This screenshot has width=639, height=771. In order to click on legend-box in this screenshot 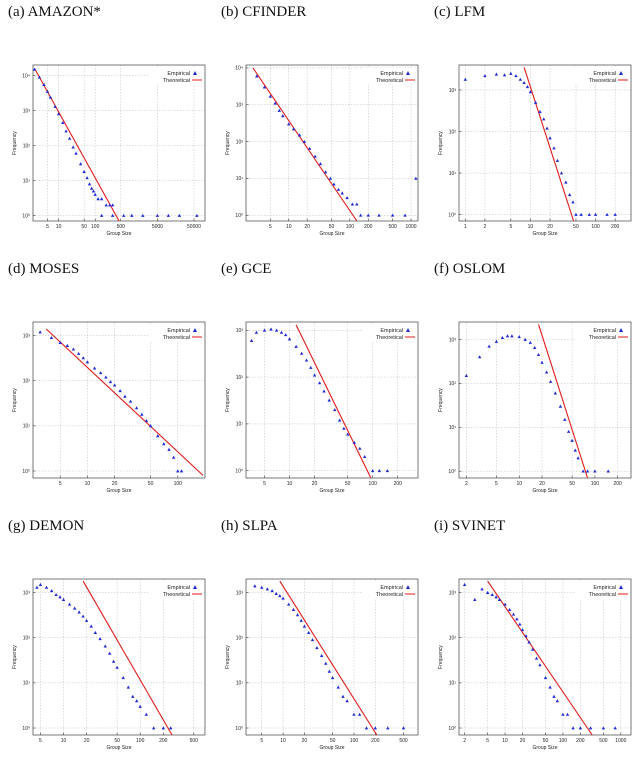, I will do `click(602, 76)`.